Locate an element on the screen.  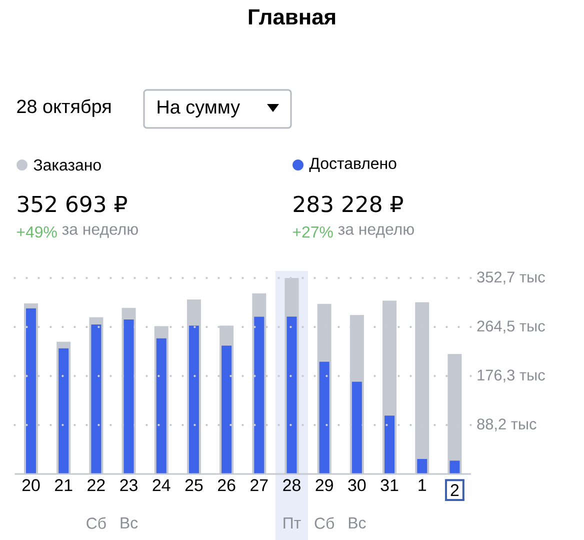
x-tick-label: 30 is located at coordinates (357, 485).